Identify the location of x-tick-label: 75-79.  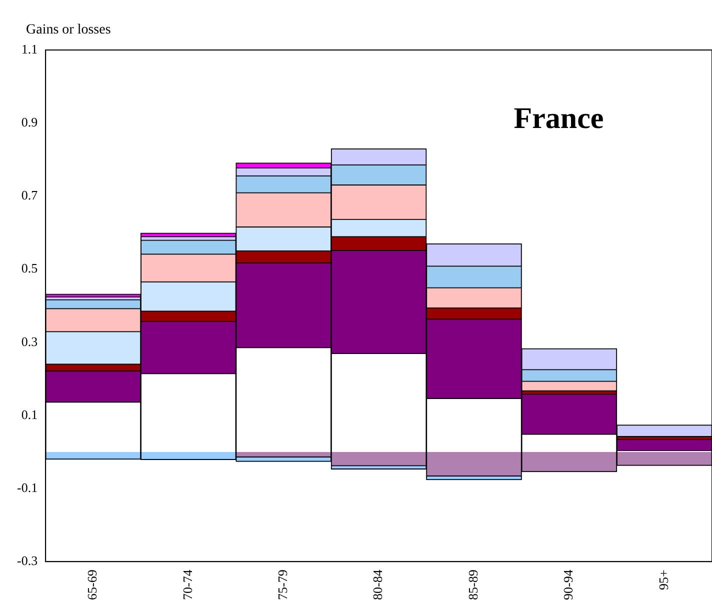
(282, 585).